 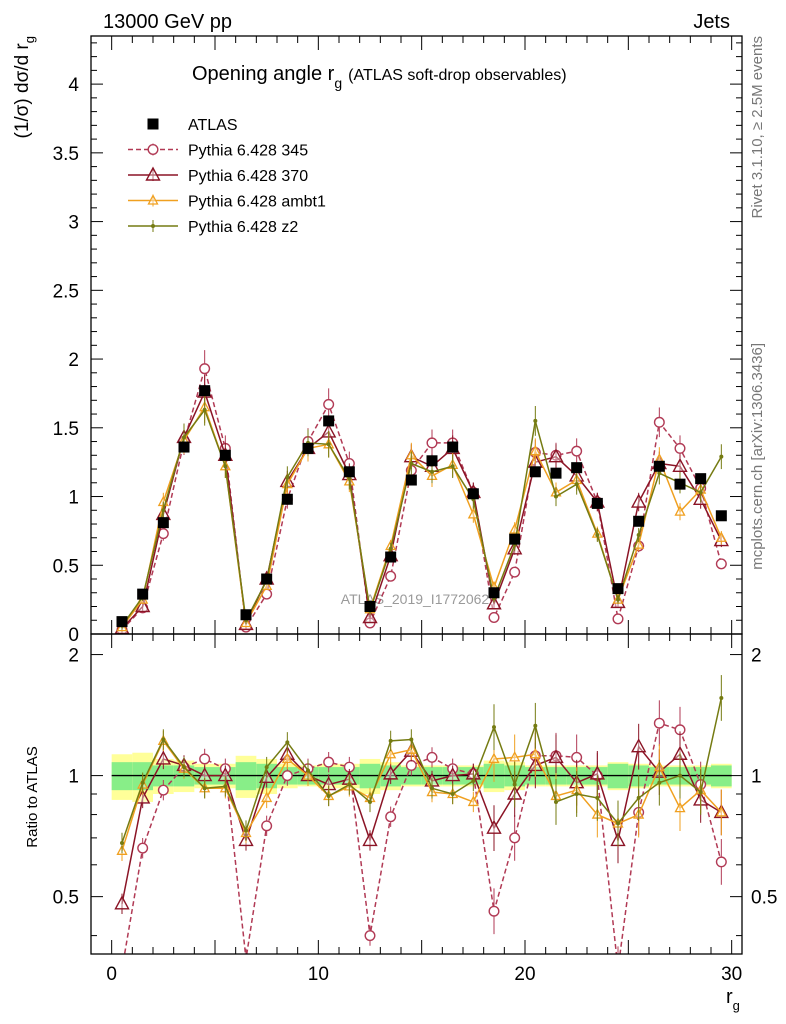 What do you see at coordinates (24, 87) in the screenshot?
I see `main-y-axis-label: (1/σ) dσ/d rg` at bounding box center [24, 87].